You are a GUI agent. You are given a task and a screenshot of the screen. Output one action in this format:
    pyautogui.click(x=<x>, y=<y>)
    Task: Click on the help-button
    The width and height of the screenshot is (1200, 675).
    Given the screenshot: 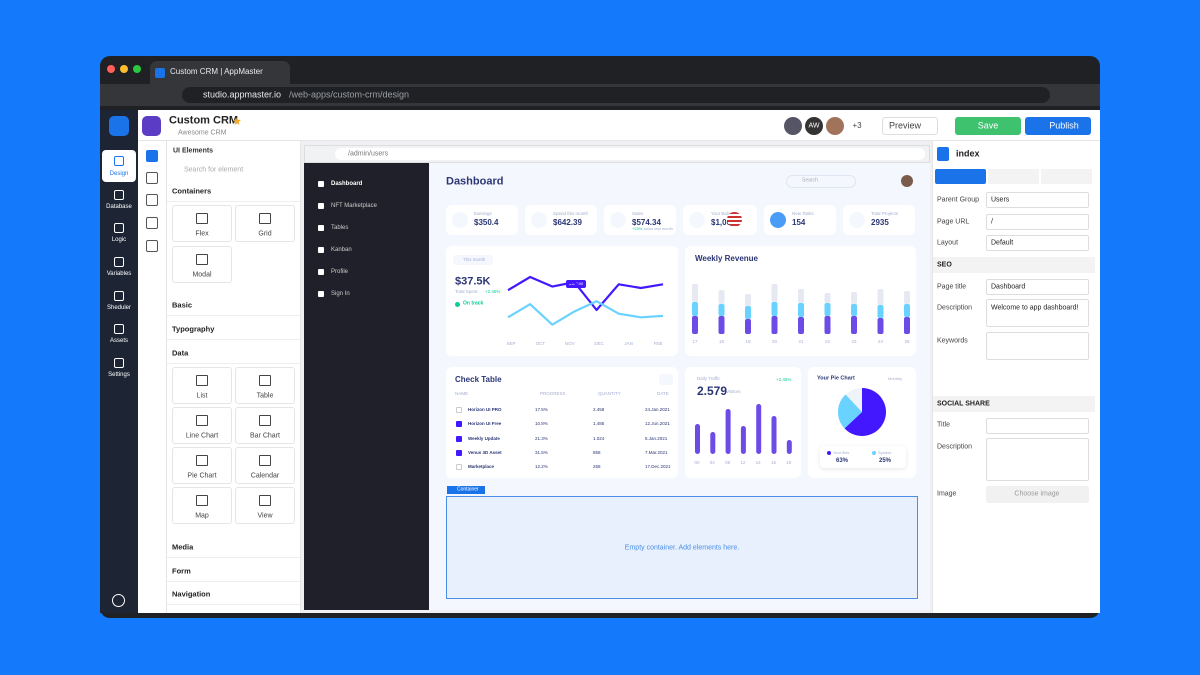 What is the action you would take?
    pyautogui.click(x=118, y=600)
    